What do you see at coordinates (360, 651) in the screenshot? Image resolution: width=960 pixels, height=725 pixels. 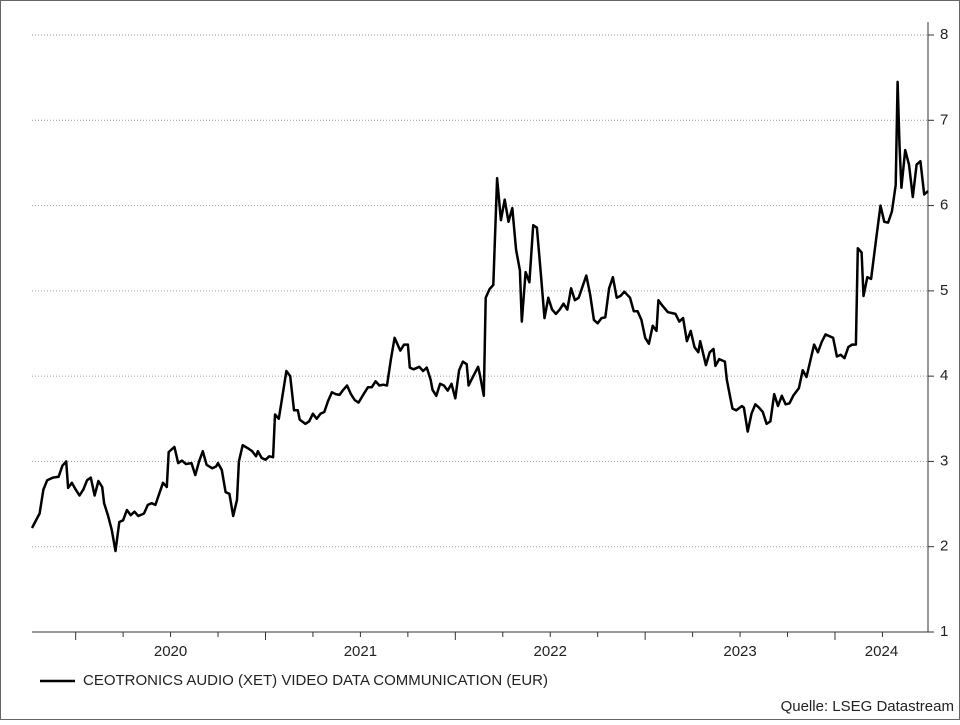 I see `x-tick-label: 2021` at bounding box center [360, 651].